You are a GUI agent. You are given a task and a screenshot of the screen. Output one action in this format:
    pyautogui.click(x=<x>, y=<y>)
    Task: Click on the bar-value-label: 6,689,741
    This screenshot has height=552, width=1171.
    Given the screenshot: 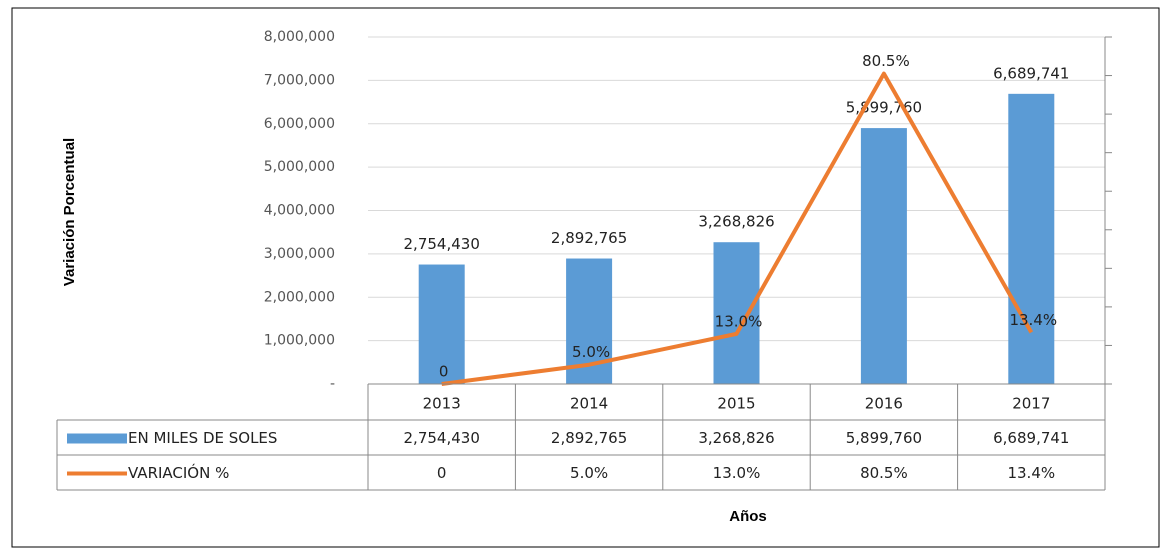 What is the action you would take?
    pyautogui.click(x=1031, y=73)
    